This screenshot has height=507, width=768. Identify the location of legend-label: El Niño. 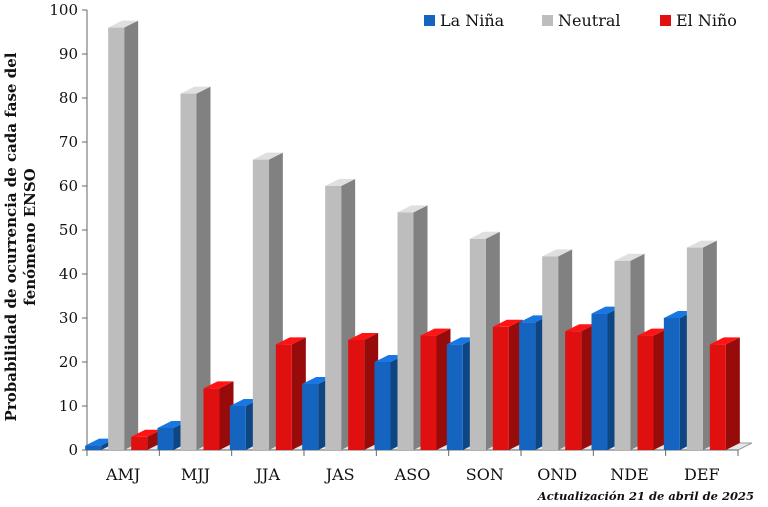
(706, 20).